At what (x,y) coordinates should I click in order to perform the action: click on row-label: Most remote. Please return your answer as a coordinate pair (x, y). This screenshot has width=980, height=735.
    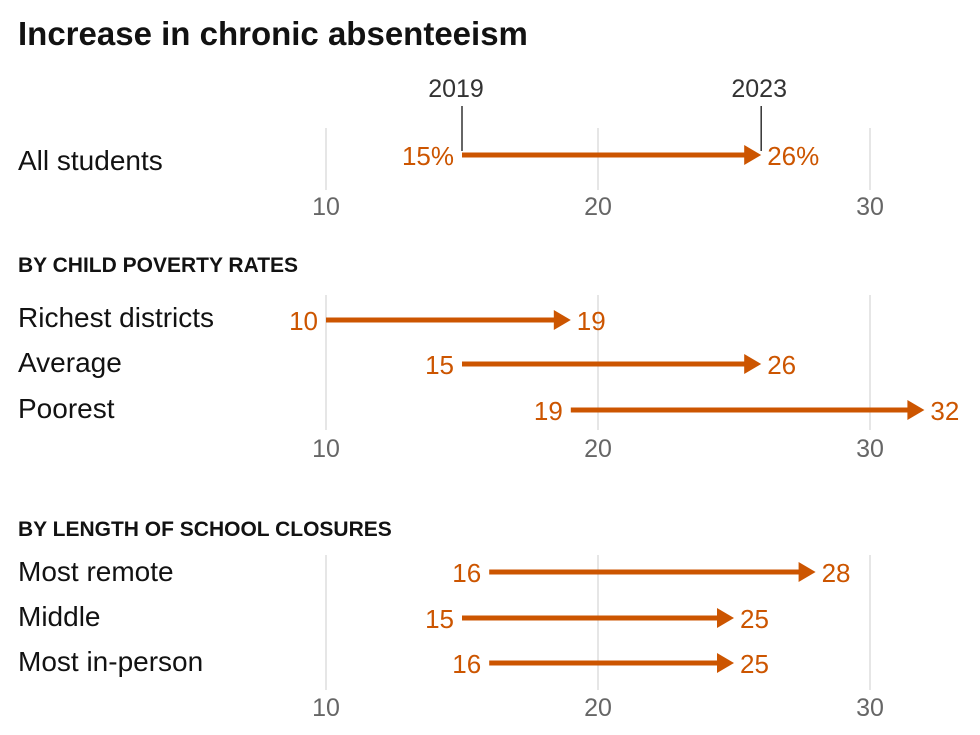
    Looking at the image, I should click on (96, 571).